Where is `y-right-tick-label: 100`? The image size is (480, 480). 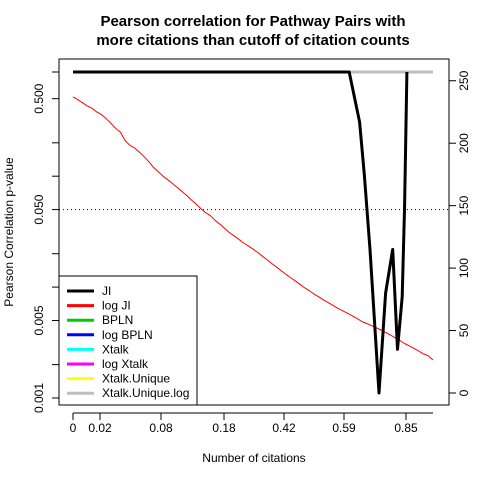 y-right-tick-label: 100 is located at coordinates (464, 268).